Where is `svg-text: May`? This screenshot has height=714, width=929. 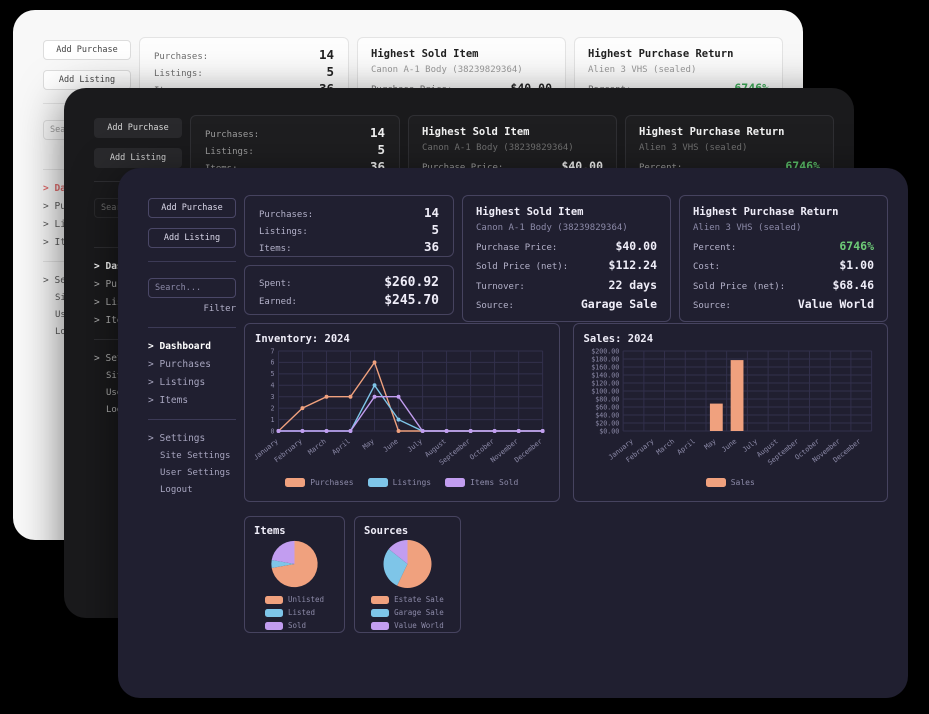 svg-text: May is located at coordinates (709, 444).